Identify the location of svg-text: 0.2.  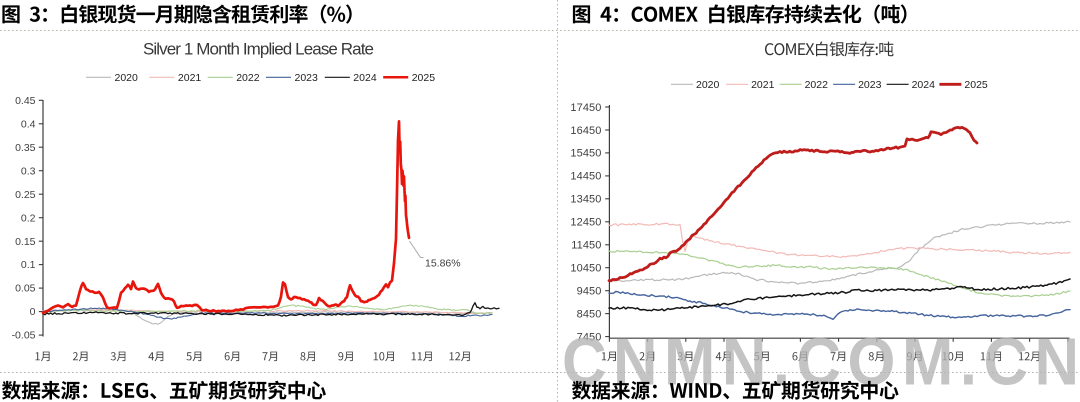
(28, 218).